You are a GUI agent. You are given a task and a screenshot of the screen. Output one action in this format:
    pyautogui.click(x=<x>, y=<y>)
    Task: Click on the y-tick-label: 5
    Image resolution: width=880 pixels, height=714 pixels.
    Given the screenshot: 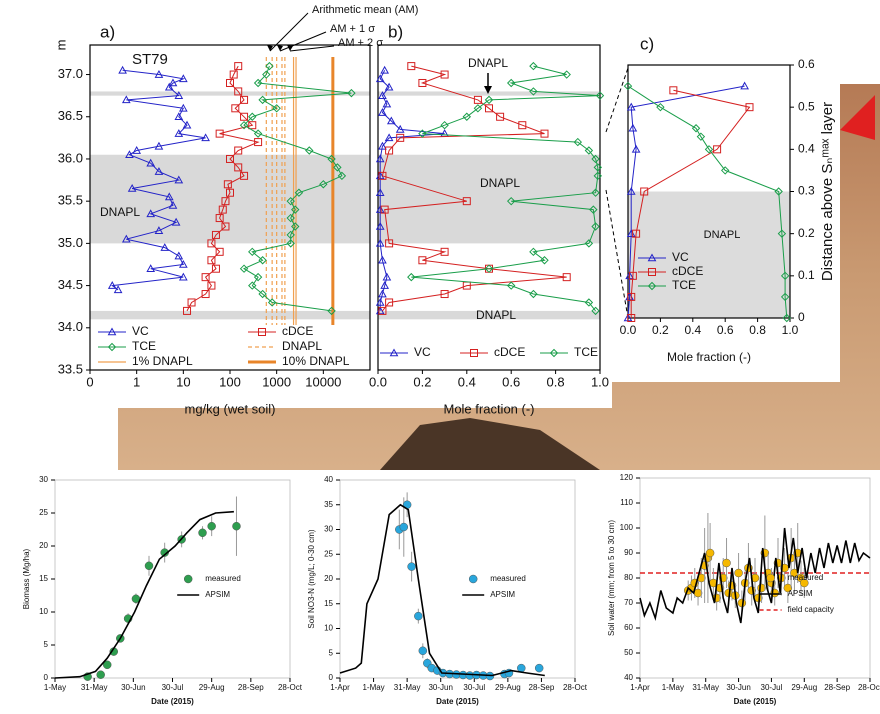 What is the action you would take?
    pyautogui.click(x=331, y=652)
    